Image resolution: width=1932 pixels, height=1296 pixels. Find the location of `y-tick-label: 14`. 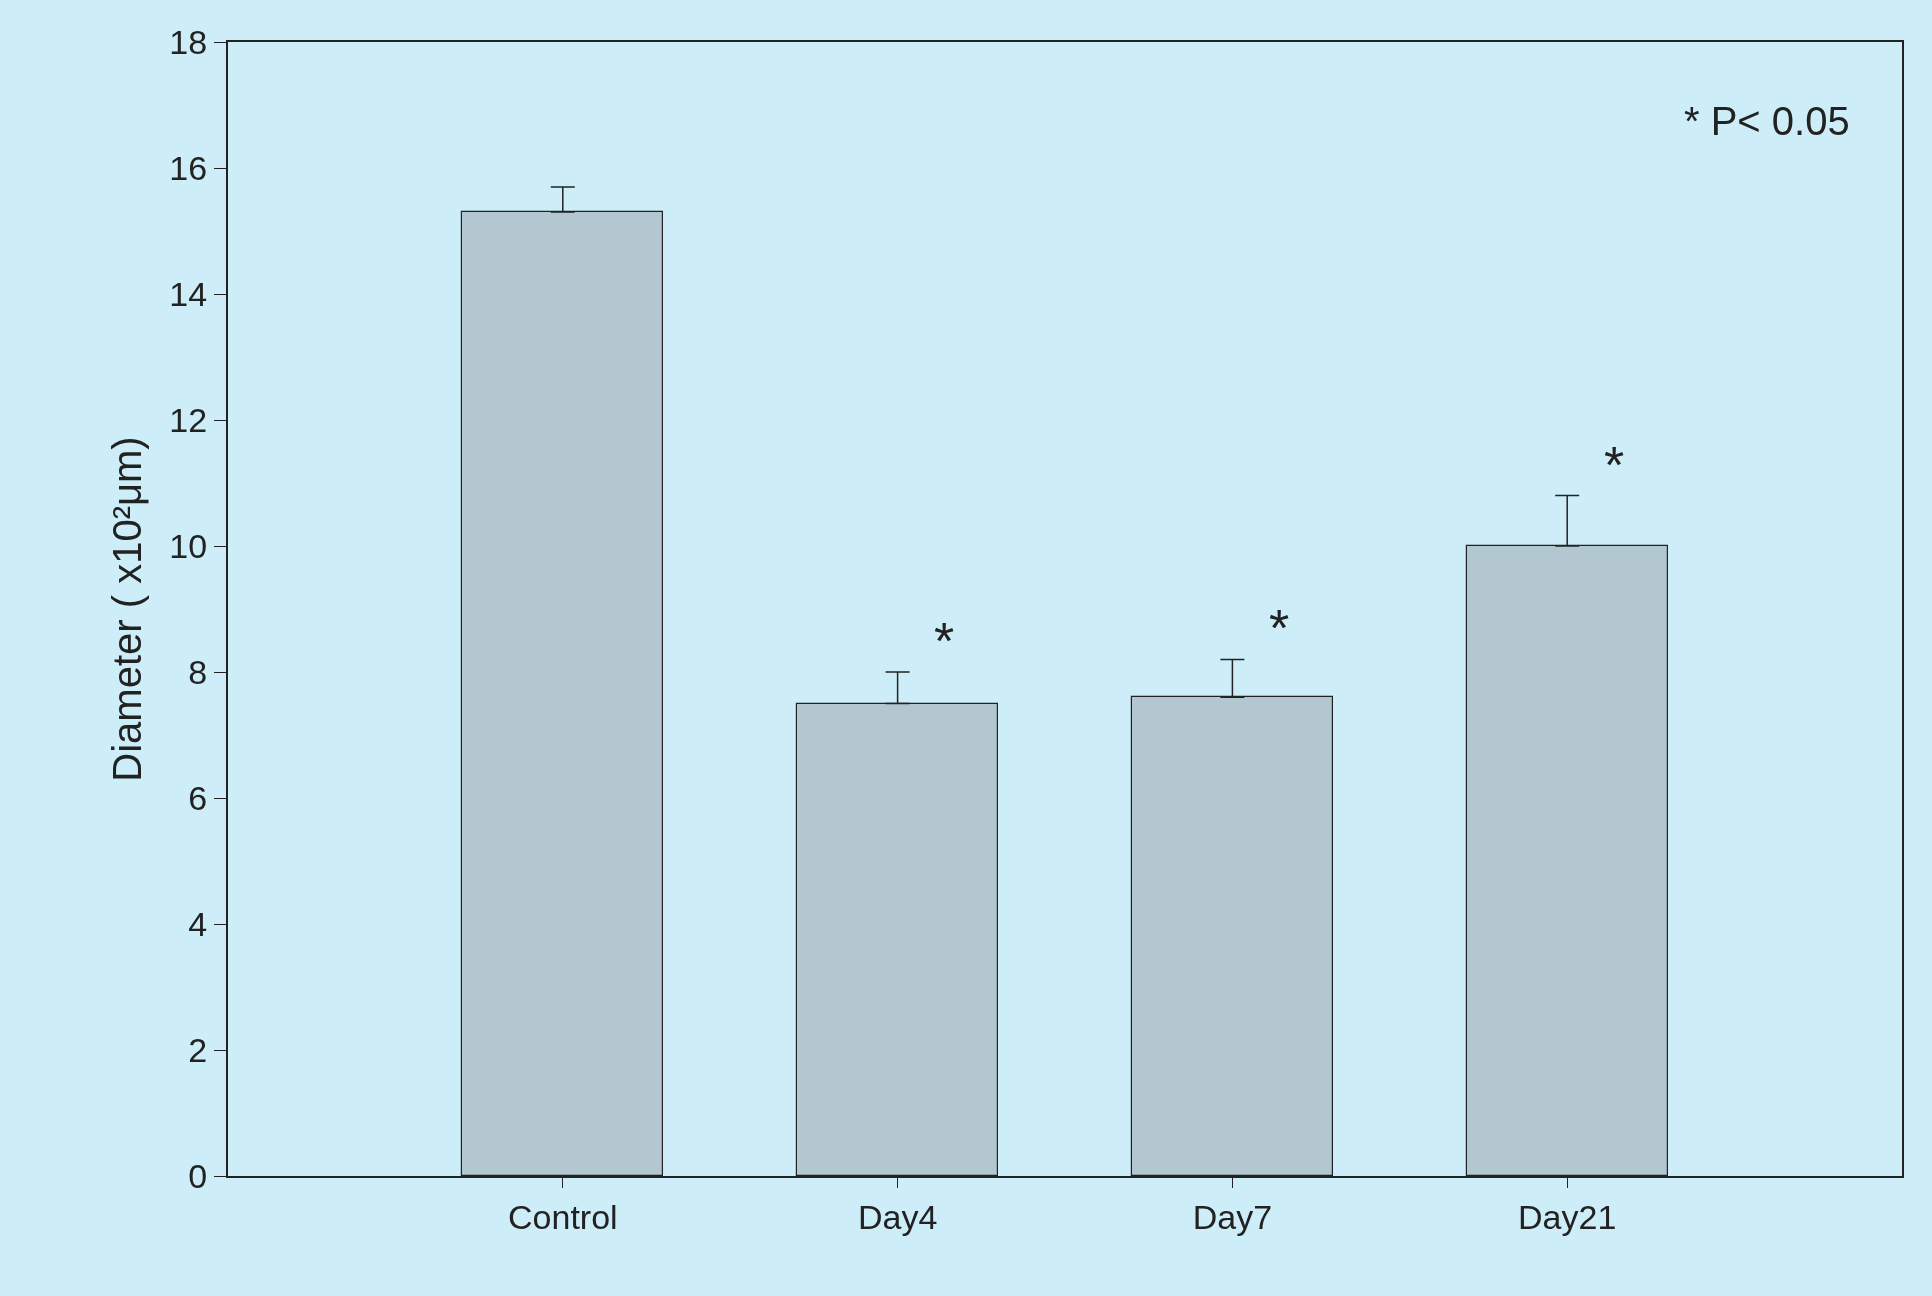

y-tick-label: 14 is located at coordinates (188, 293).